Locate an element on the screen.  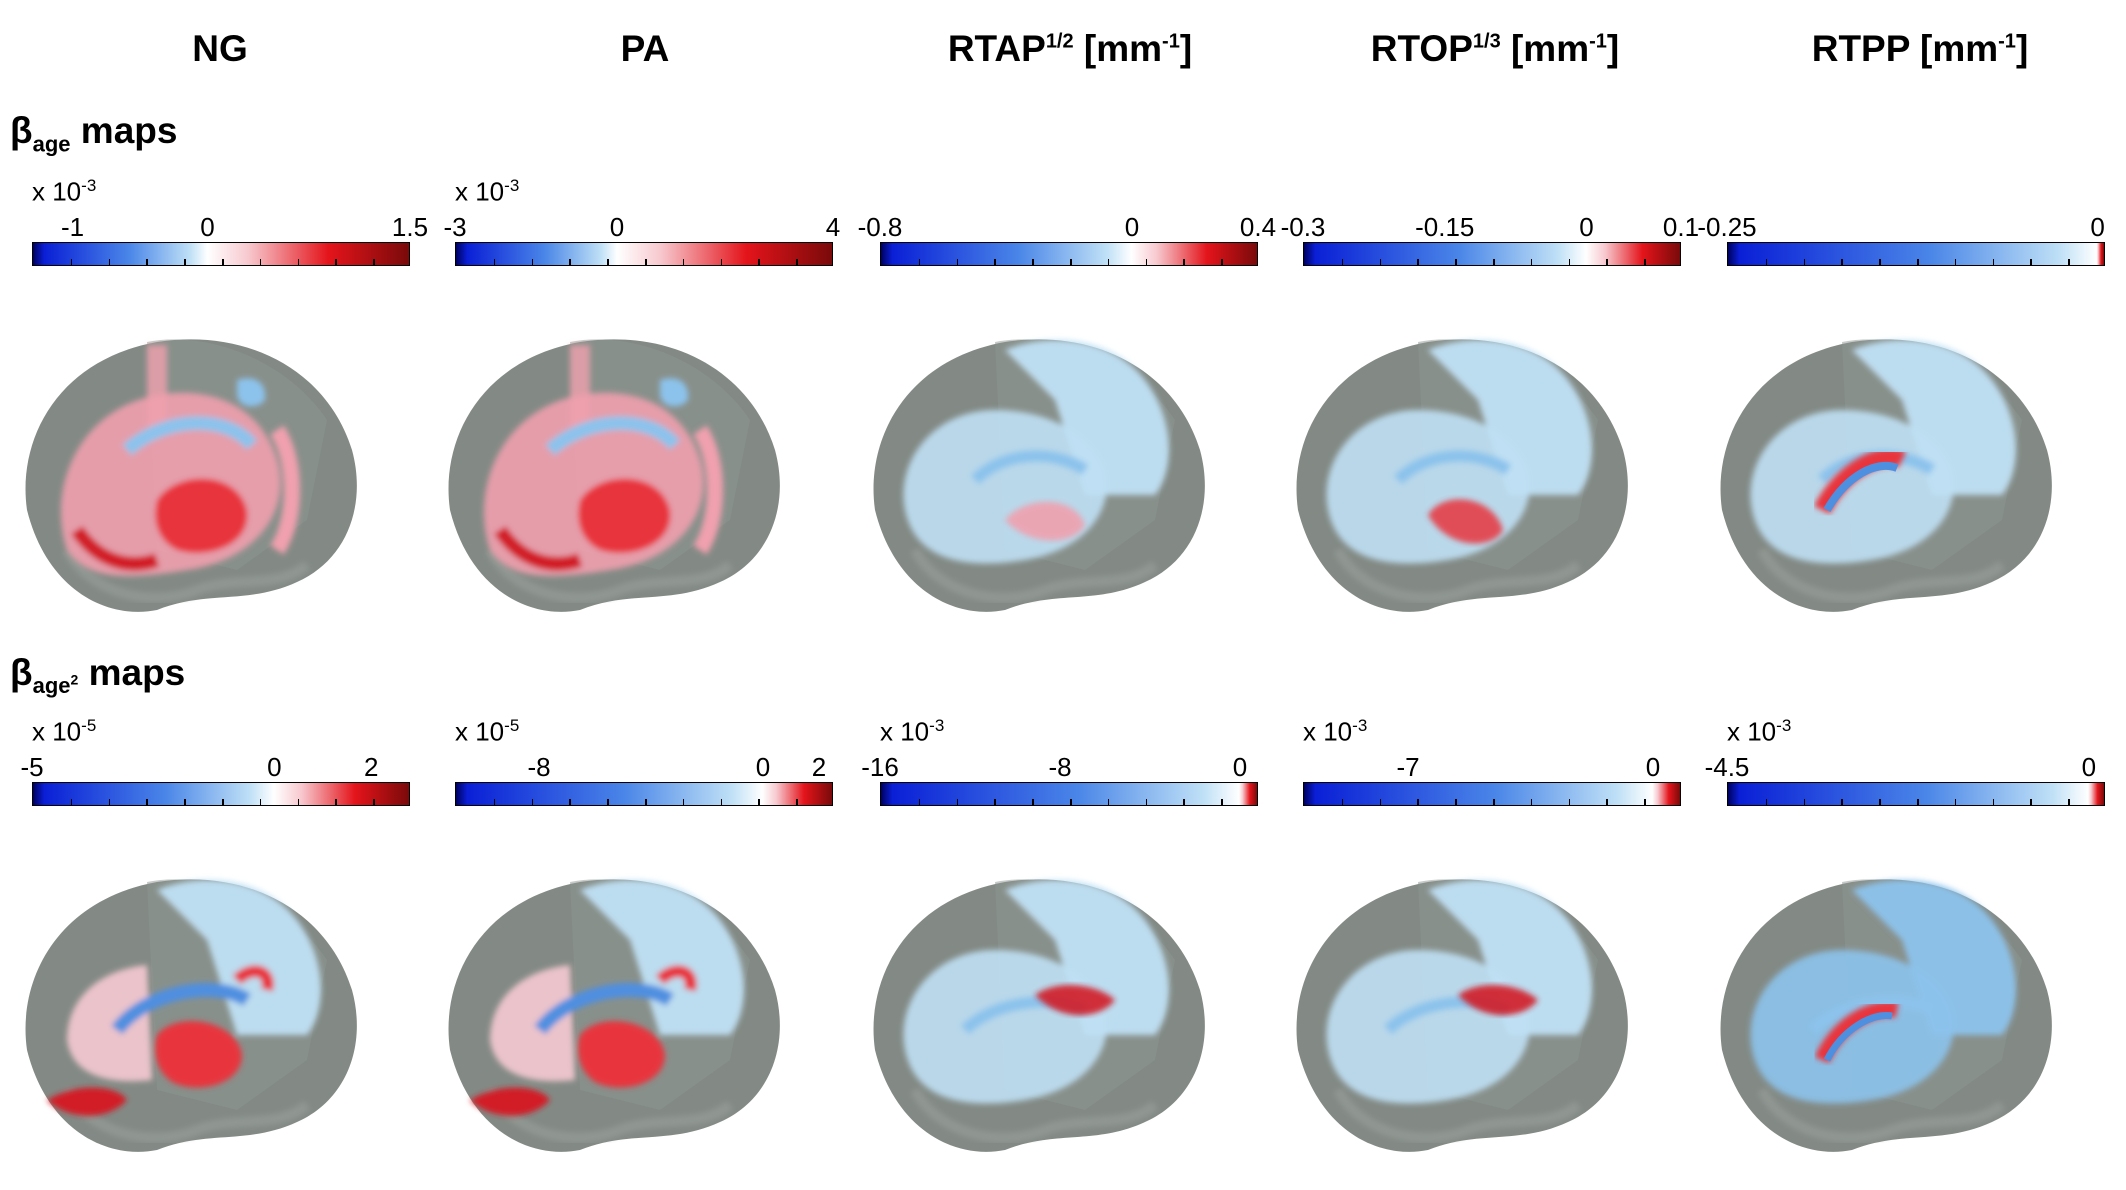
column-header-ng: NG is located at coordinates (220, 49).